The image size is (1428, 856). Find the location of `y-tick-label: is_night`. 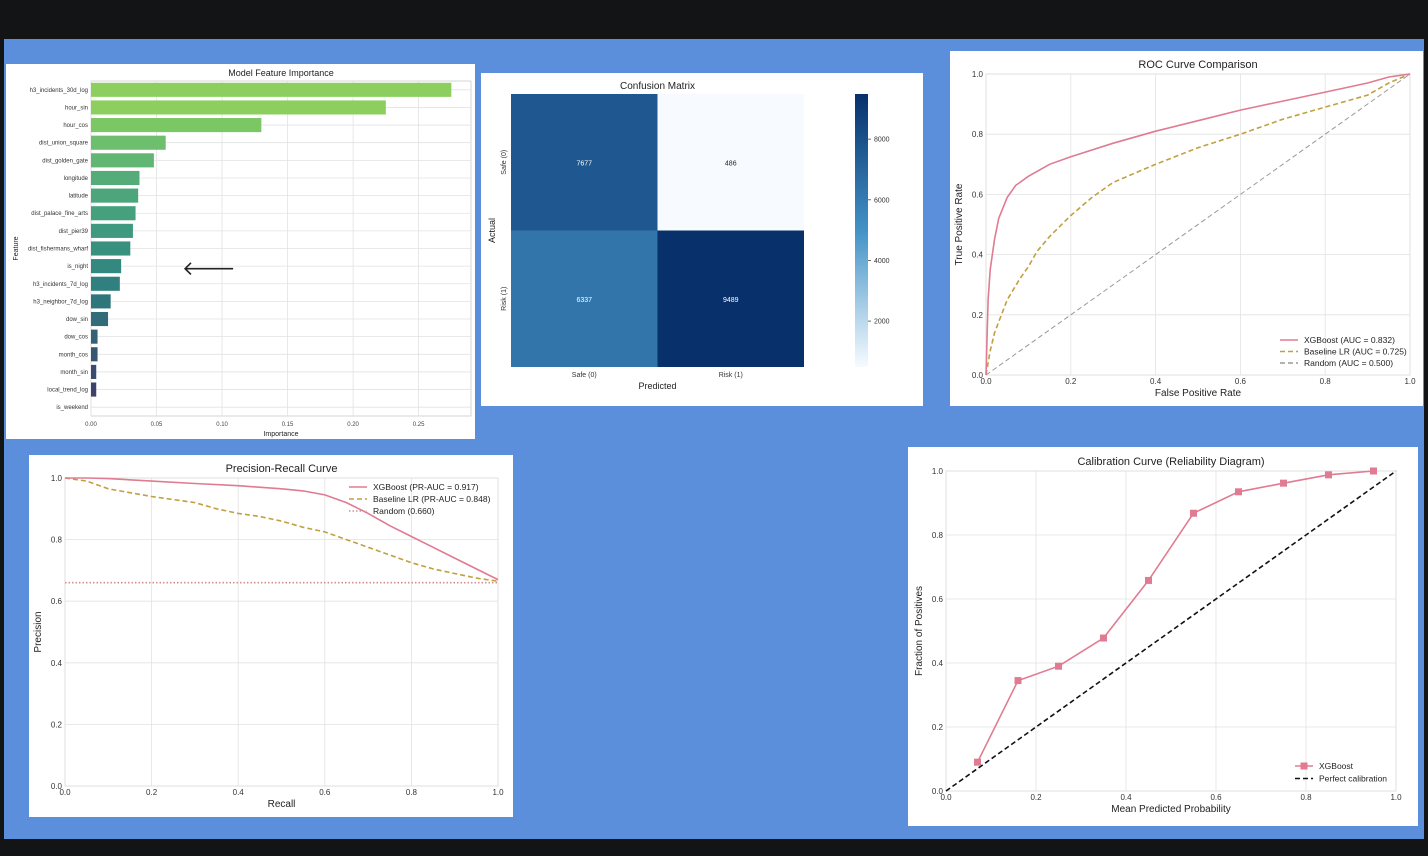

y-tick-label: is_night is located at coordinates (77, 267).